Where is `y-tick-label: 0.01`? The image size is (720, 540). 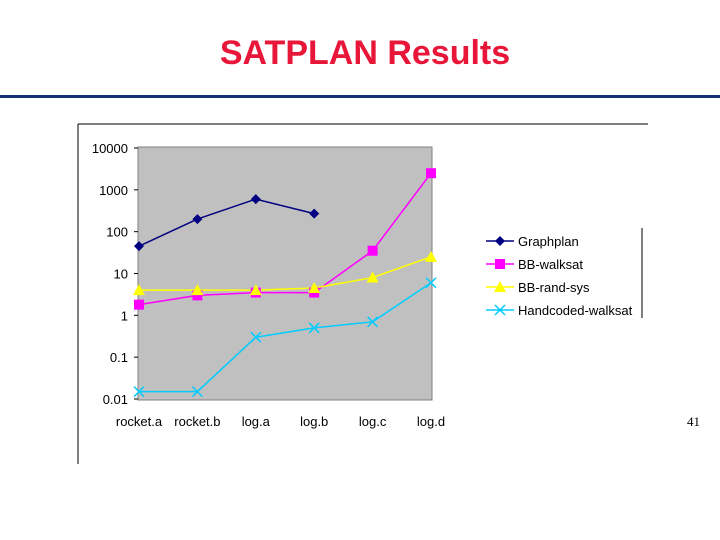
y-tick-label: 0.01 is located at coordinates (115, 399).